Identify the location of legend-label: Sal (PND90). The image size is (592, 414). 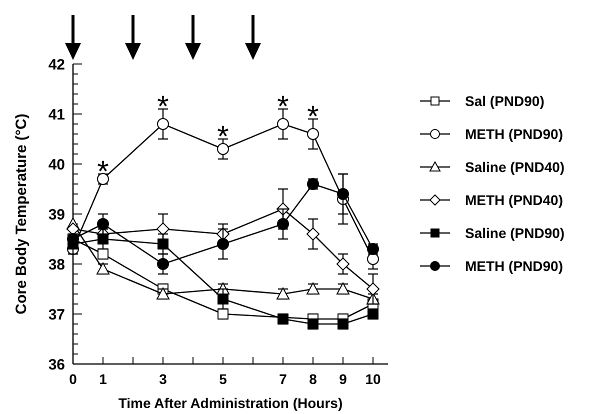
(504, 100).